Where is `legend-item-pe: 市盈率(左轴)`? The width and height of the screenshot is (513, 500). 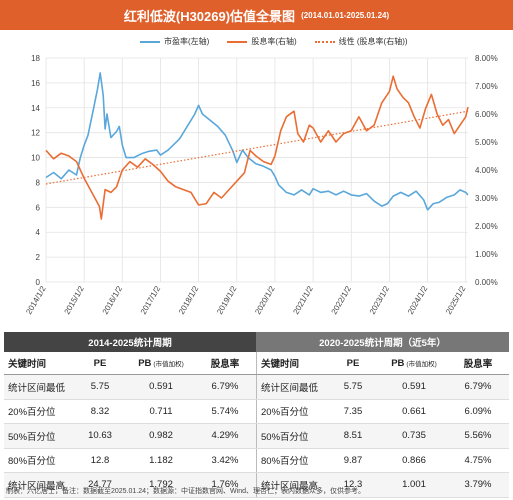
legend-item-pe: 市盈率(左轴) is located at coordinates (174, 41).